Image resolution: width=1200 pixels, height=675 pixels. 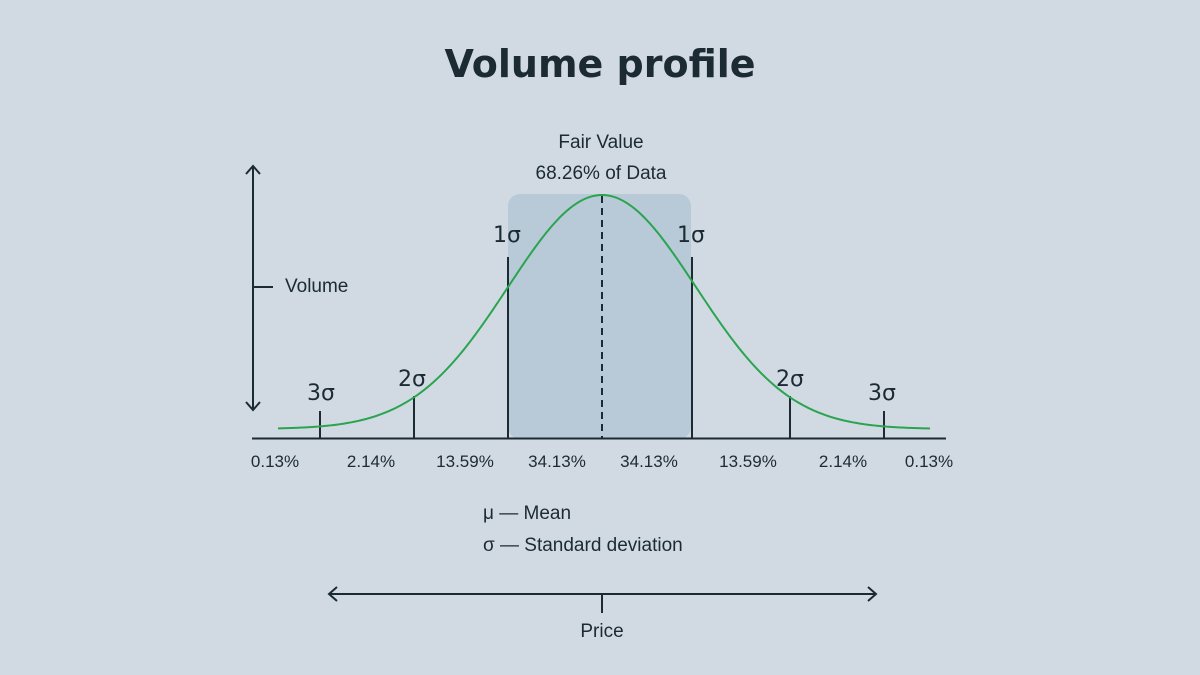 What do you see at coordinates (412, 379) in the screenshot?
I see `sigma-label-2-left: 2σ` at bounding box center [412, 379].